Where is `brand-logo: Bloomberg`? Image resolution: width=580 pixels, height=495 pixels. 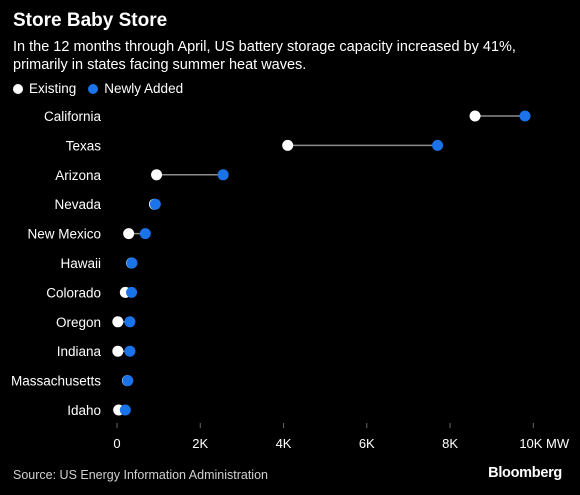 brand-logo: Bloomberg is located at coordinates (525, 473).